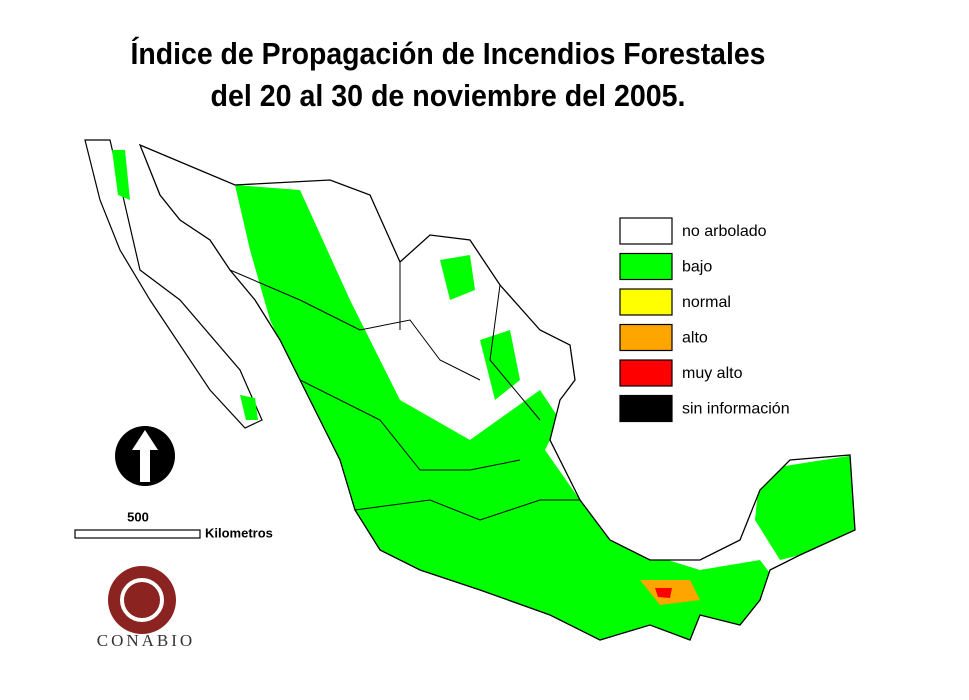 This screenshot has width=969, height=700. I want to click on scale-unit: Kilometros, so click(239, 532).